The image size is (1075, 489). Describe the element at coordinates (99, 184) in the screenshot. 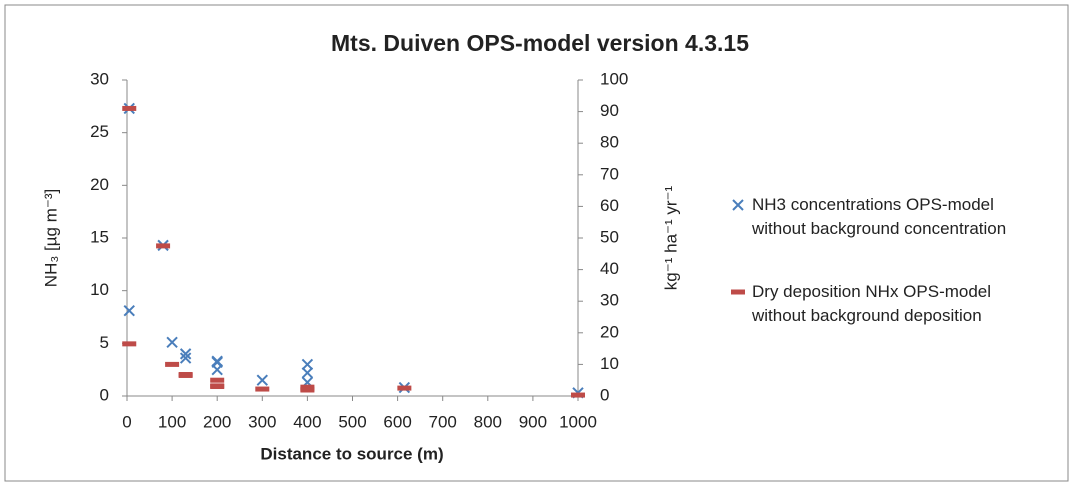

I see `y-tick-label: 20` at that location.